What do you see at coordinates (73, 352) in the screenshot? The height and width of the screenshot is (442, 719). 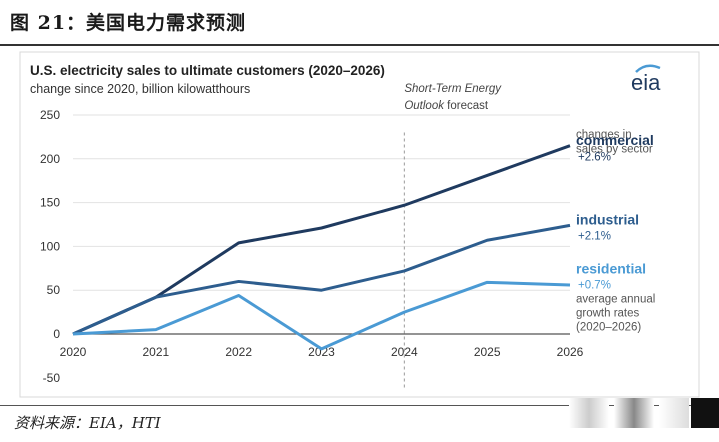 I see `x-tick-label: 2020` at bounding box center [73, 352].